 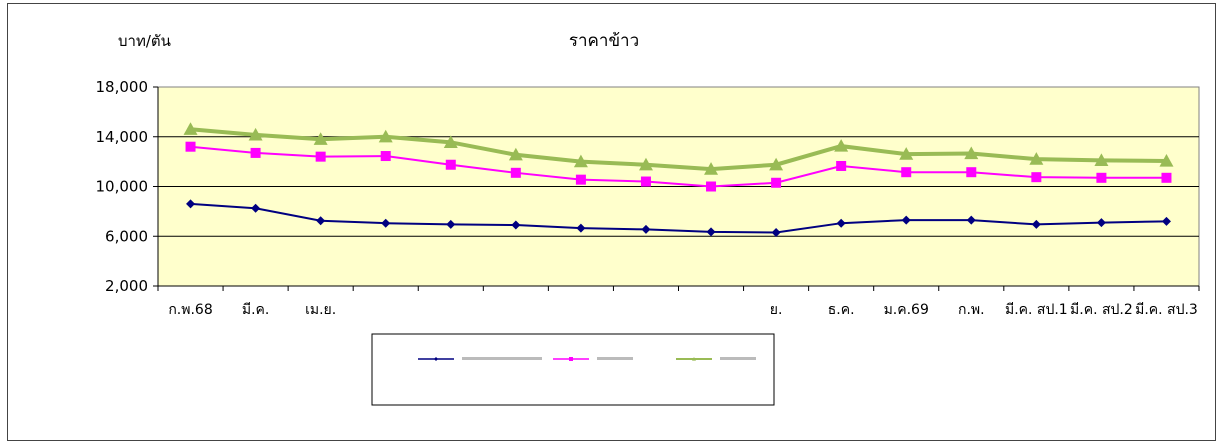 What do you see at coordinates (190, 310) in the screenshot?
I see `x-tick-label: ก.พ.68` at bounding box center [190, 310].